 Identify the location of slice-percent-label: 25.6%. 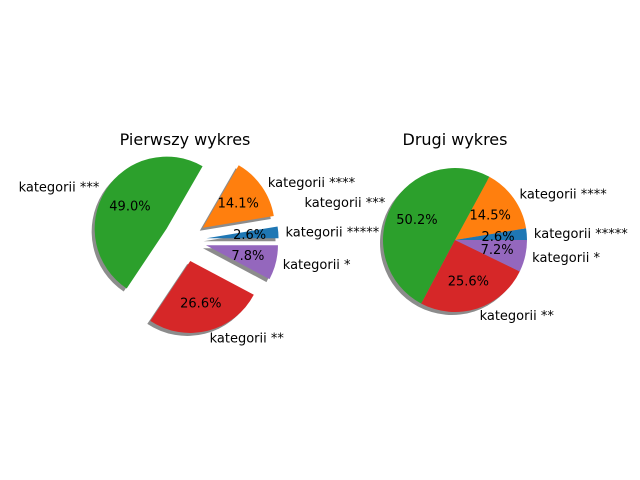
(468, 282).